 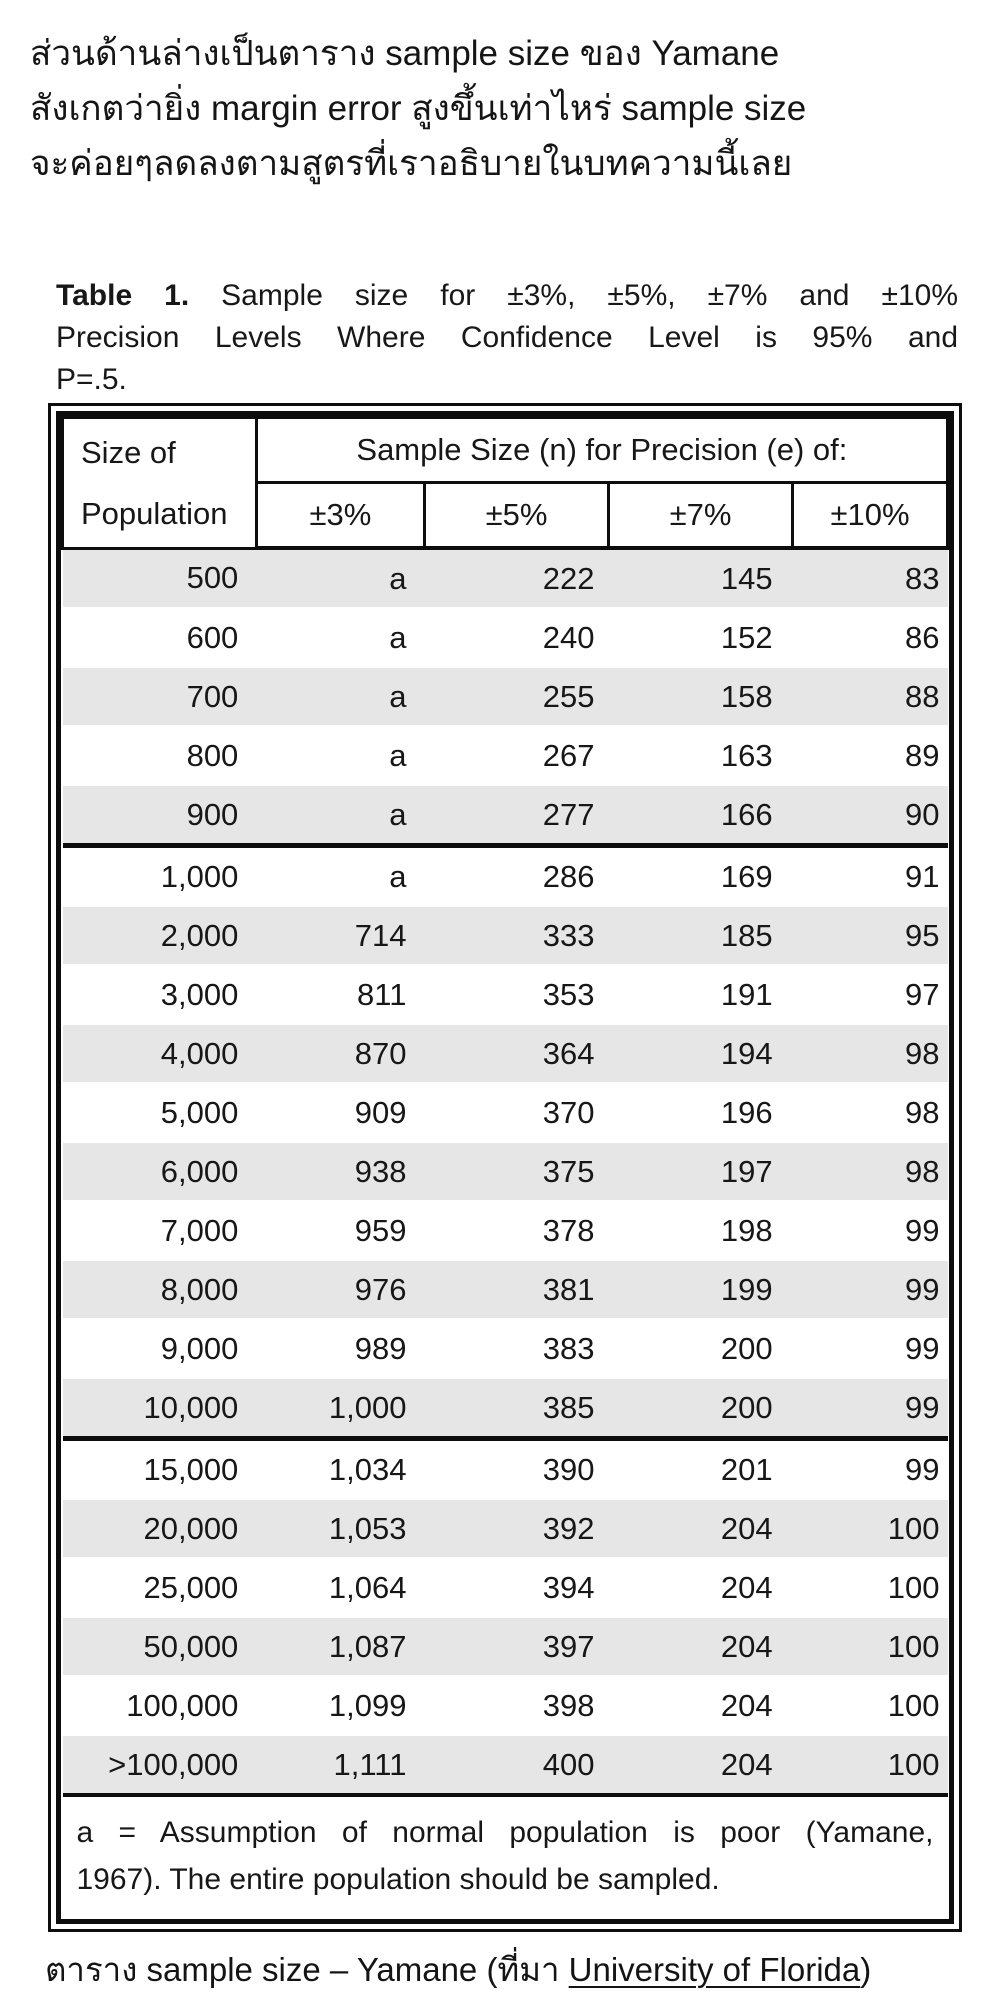 What do you see at coordinates (516, 696) in the screenshot?
I see `sample-size-cell: 255` at bounding box center [516, 696].